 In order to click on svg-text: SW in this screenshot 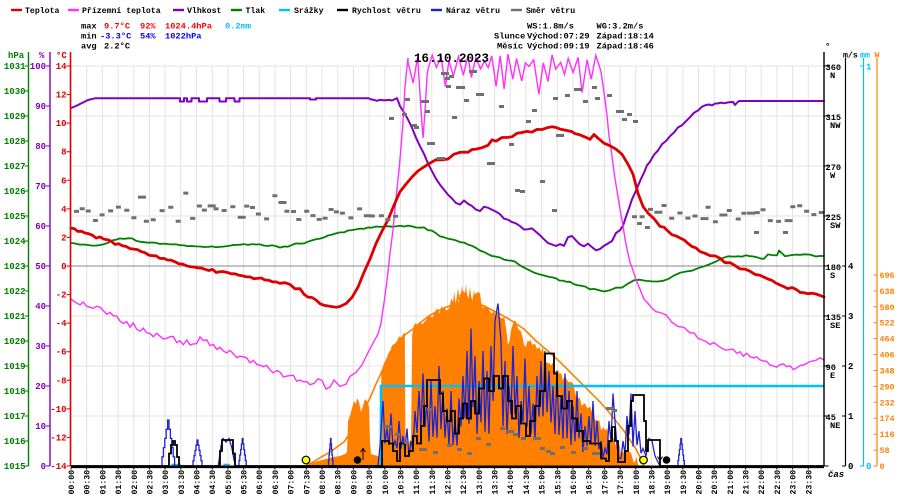, I will do `click(835, 226)`.